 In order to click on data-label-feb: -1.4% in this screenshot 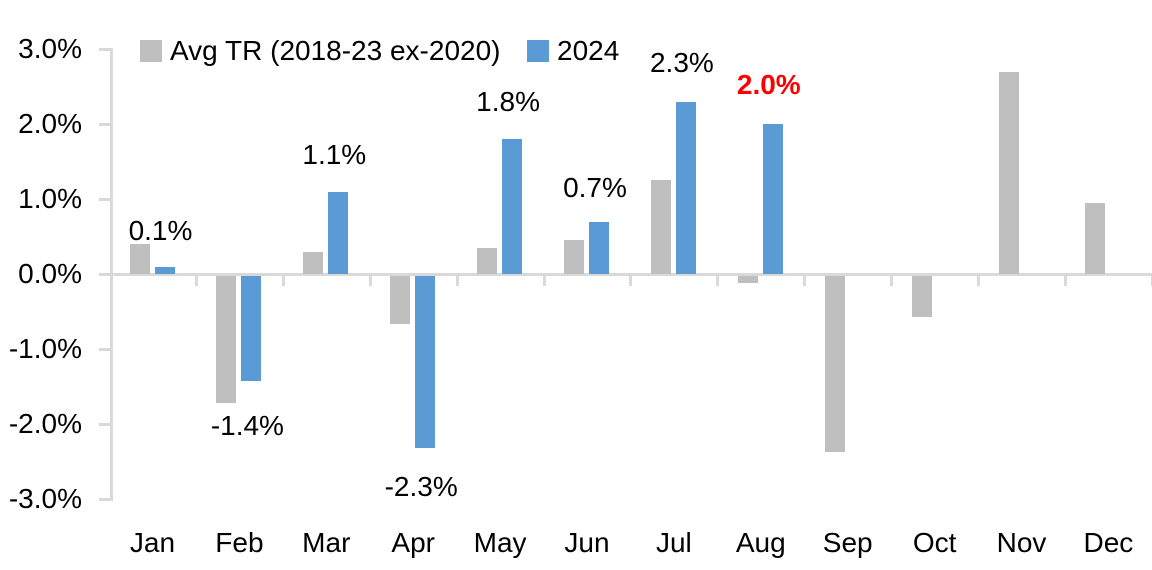, I will do `click(247, 425)`.